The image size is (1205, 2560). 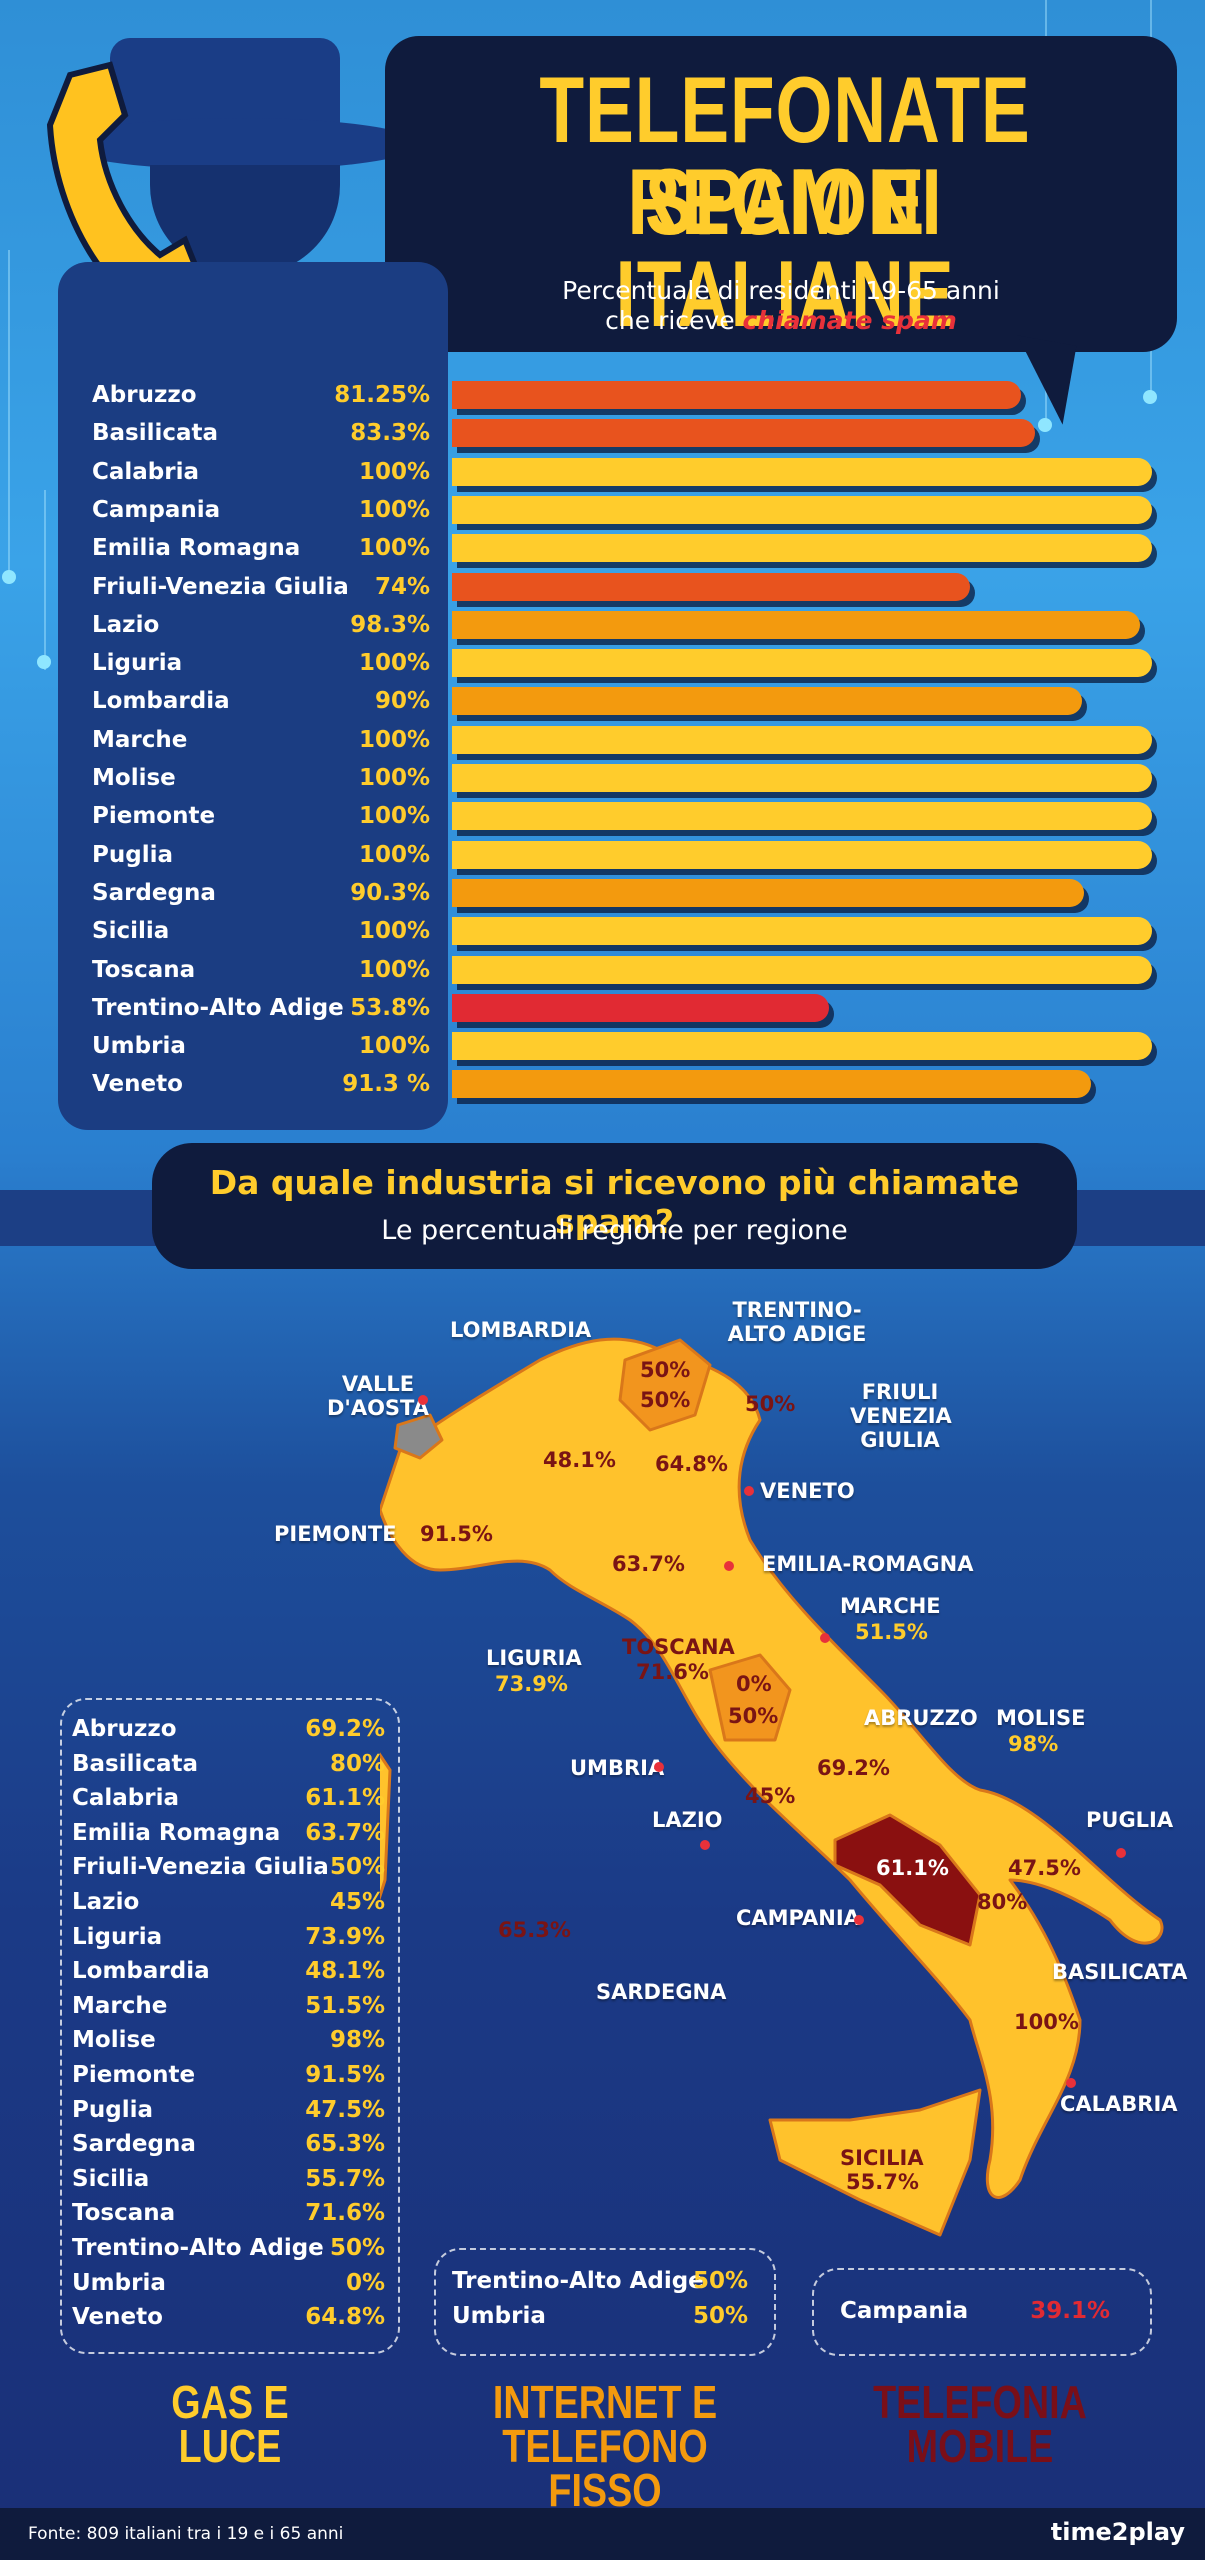 I want to click on map-label-calabria: CALABRIA, so click(x=1119, y=2104).